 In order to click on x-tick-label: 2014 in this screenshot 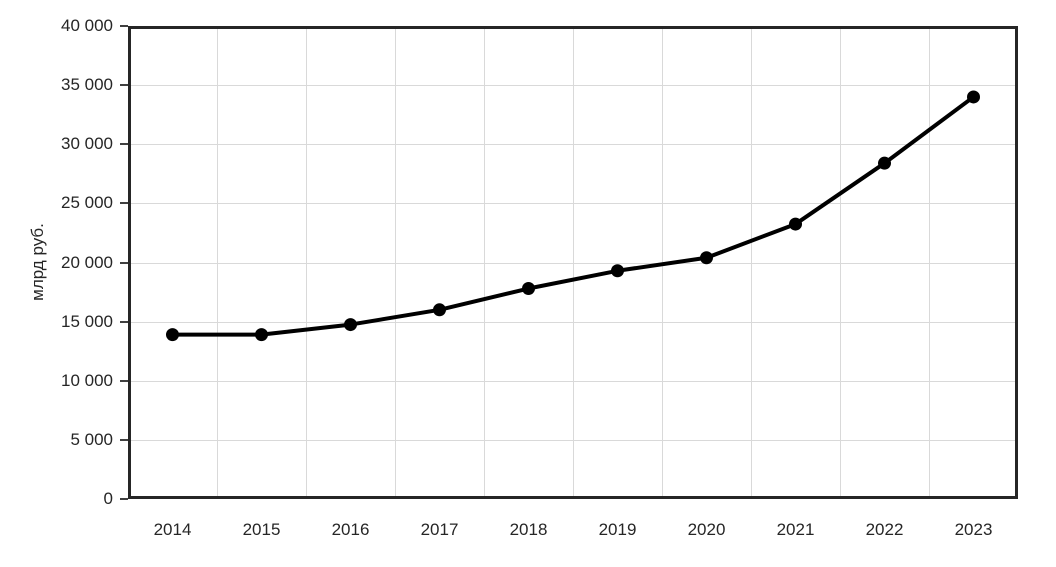, I will do `click(172, 529)`.